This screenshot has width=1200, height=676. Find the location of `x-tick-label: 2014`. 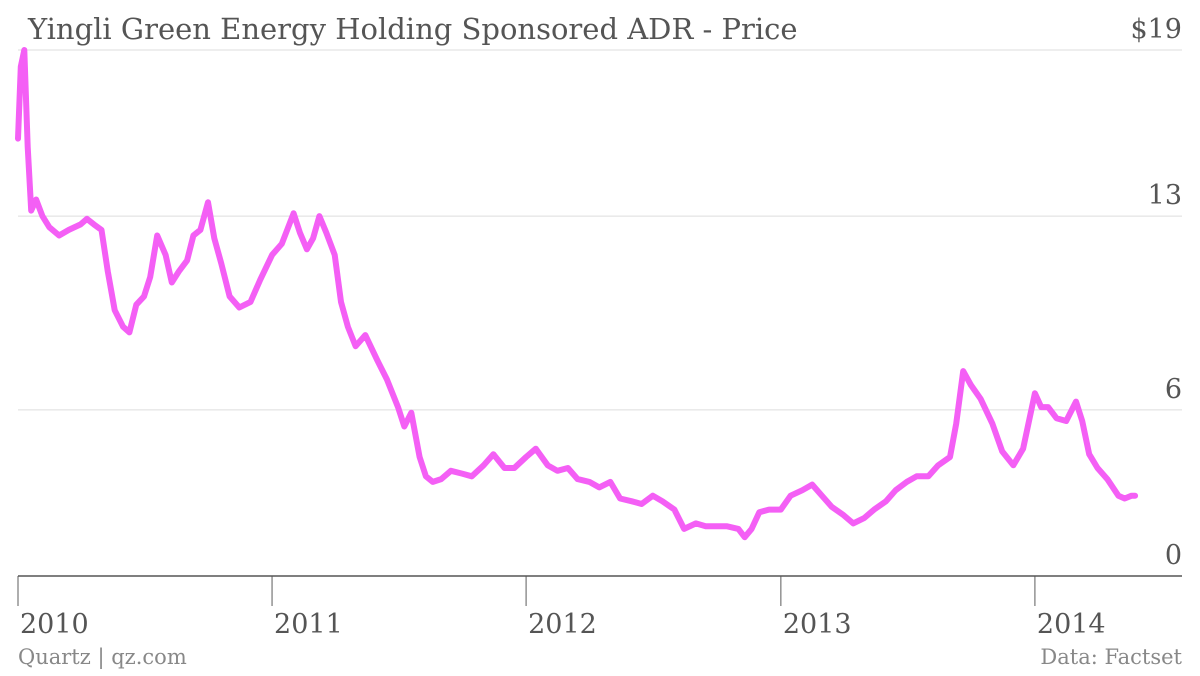

x-tick-label: 2014 is located at coordinates (1071, 624).